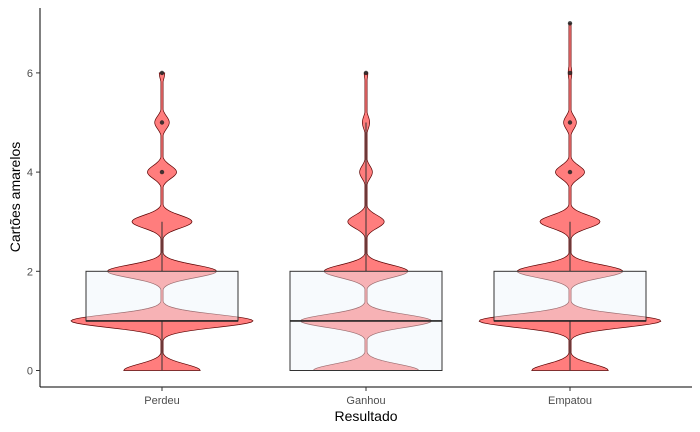 The width and height of the screenshot is (700, 432). Describe the element at coordinates (161, 401) in the screenshot. I see `x-tick-label: Perdeu` at that location.